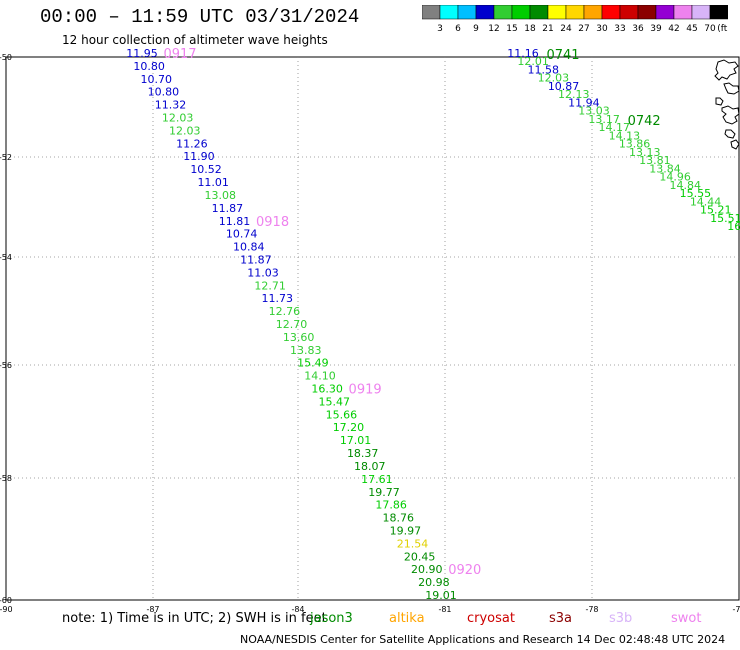  What do you see at coordinates (200, 17) in the screenshot?
I see `page-title: 00:00 – 11:59 UTC 03/31/2024` at bounding box center [200, 17].